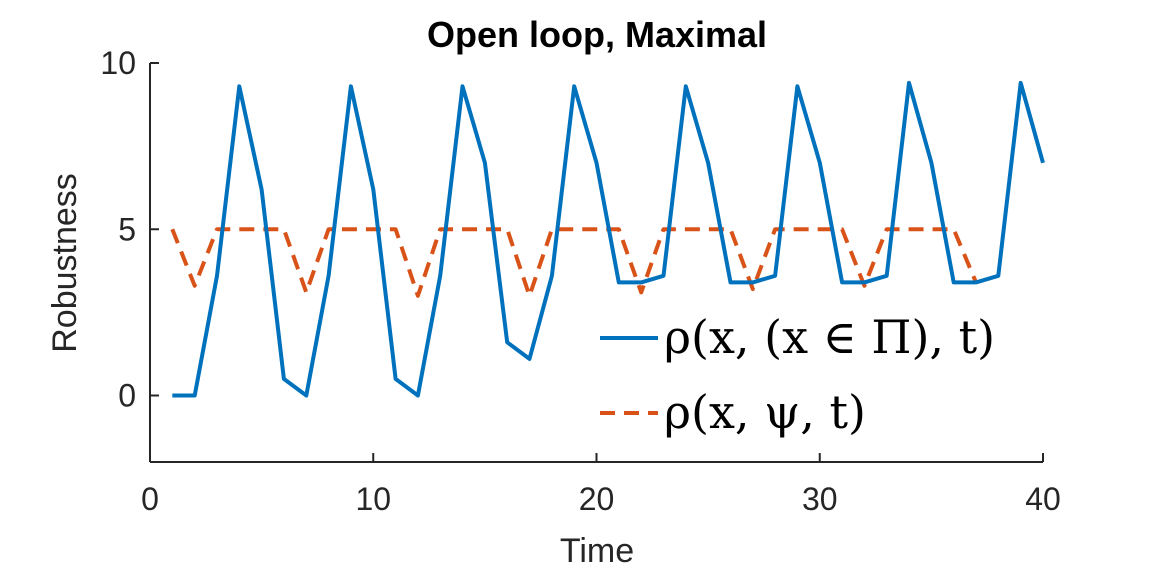 The height and width of the screenshot is (576, 1152). What do you see at coordinates (574, 262) in the screenshot?
I see `series-line-psi` at bounding box center [574, 262].